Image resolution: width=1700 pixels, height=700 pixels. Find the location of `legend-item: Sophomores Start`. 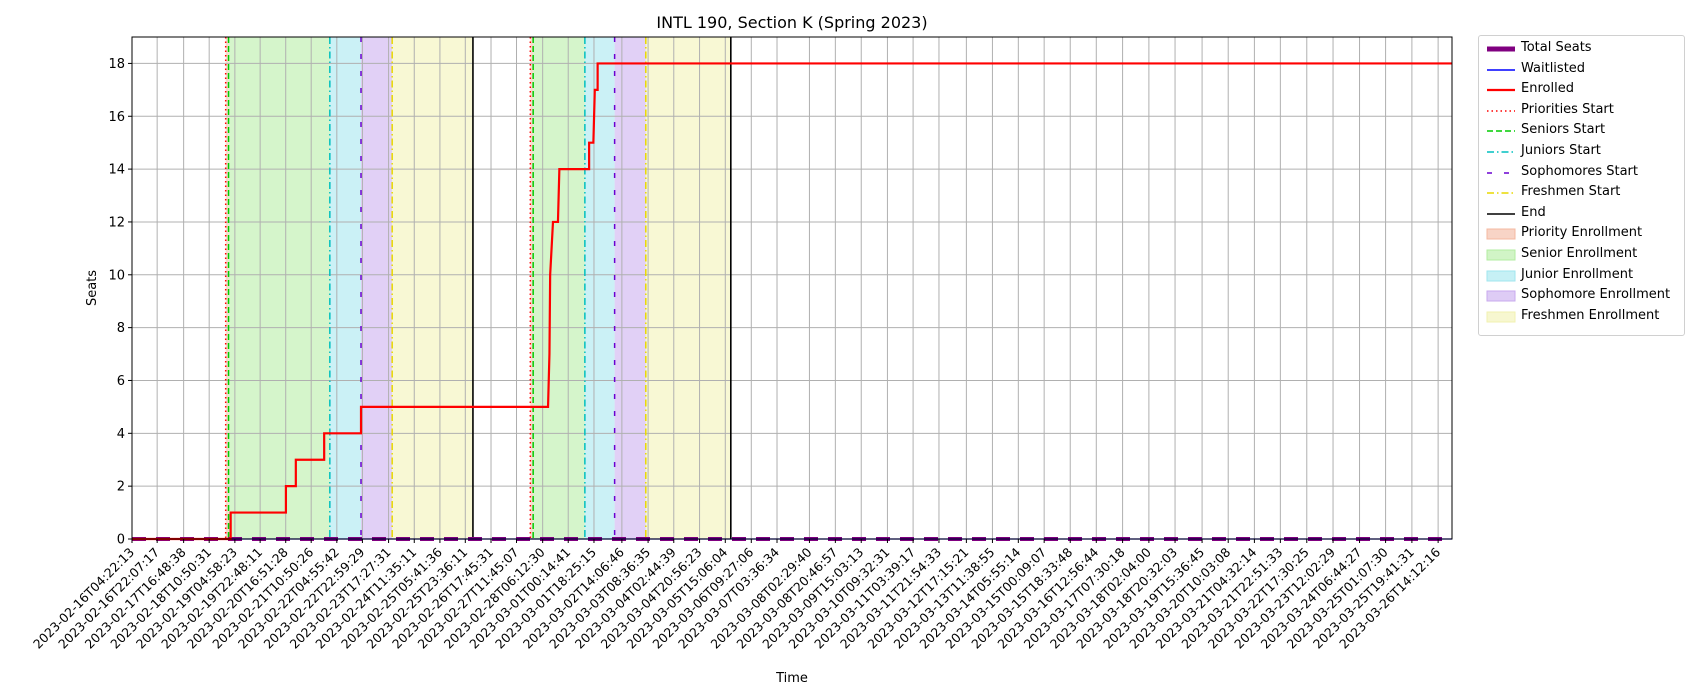

legend-item: Sophomores Start is located at coordinates (1581, 173).